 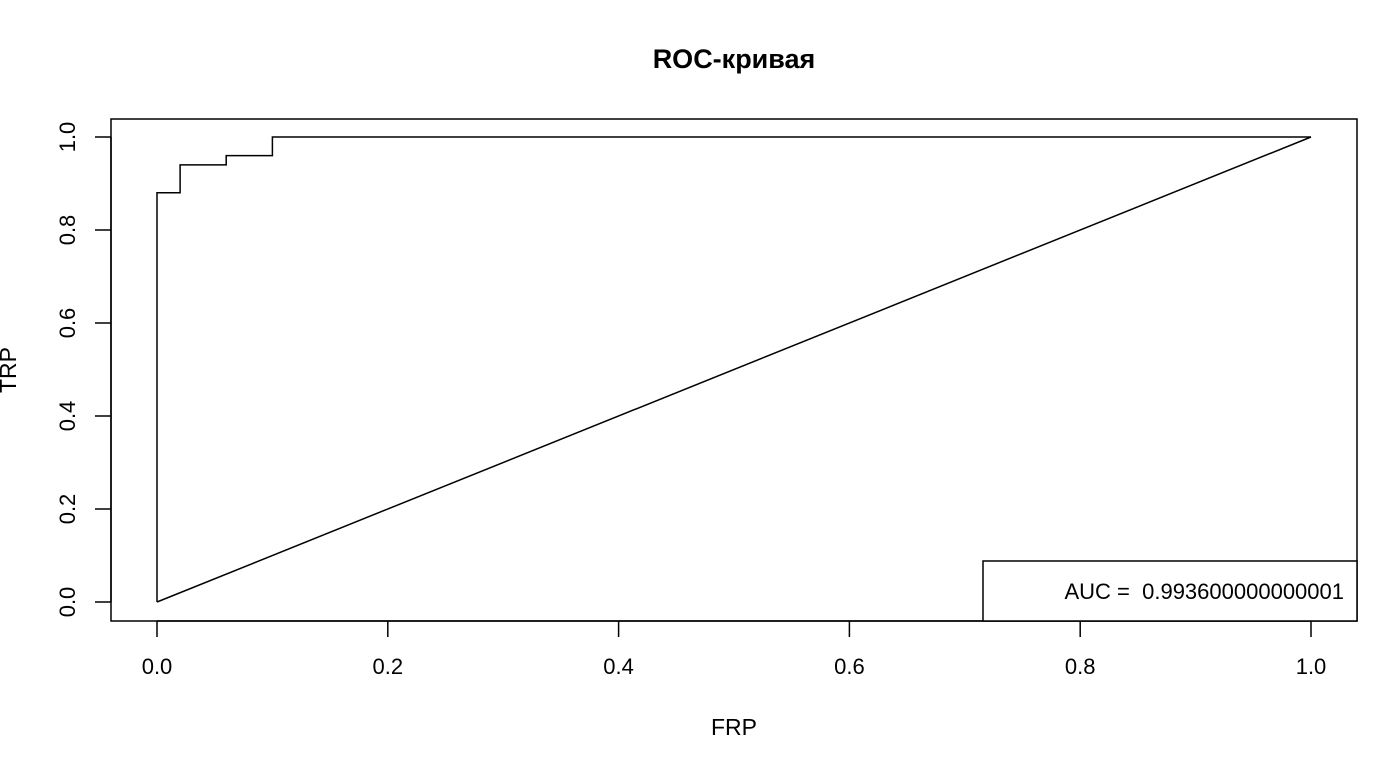 I want to click on y-tick-label: 0.0, so click(x=67, y=602).